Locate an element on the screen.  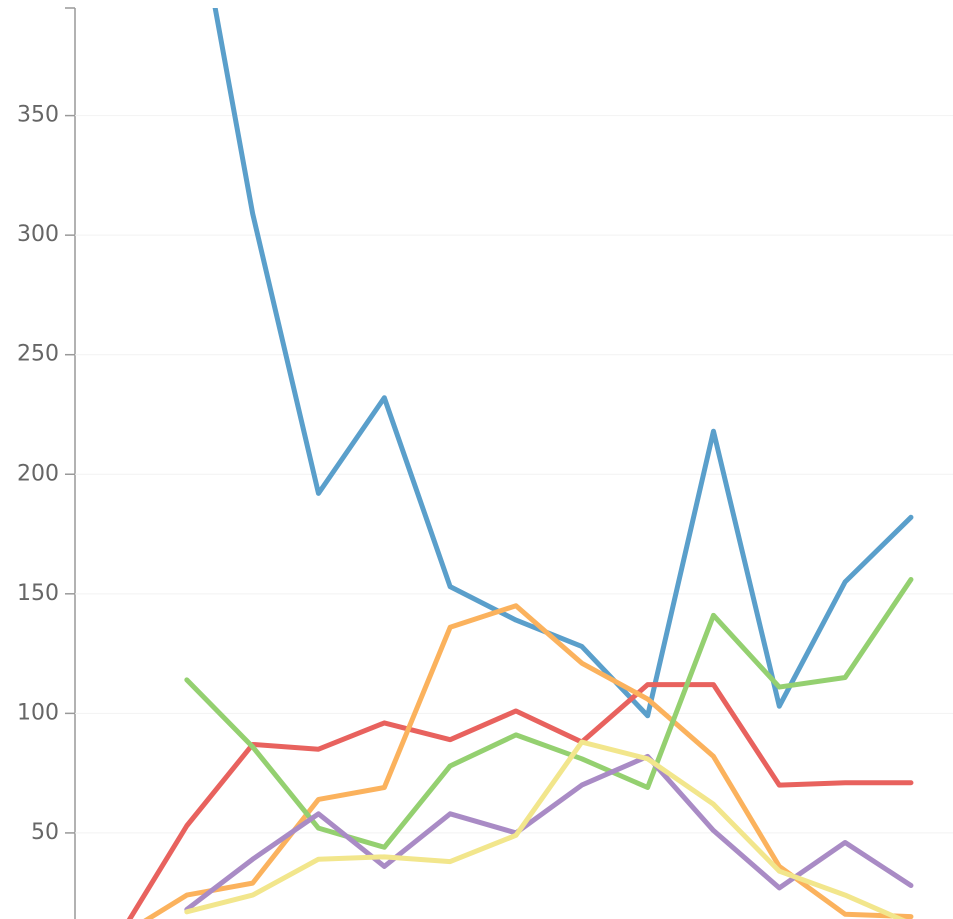
y-tick-label: 100 is located at coordinates (38, 712).